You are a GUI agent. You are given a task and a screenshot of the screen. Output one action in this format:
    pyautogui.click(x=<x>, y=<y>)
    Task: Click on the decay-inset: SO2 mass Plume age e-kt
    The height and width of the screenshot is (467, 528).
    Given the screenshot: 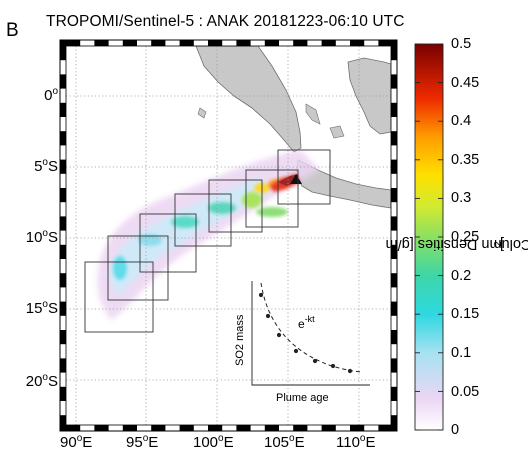 What is the action you would take?
    pyautogui.click(x=302, y=342)
    